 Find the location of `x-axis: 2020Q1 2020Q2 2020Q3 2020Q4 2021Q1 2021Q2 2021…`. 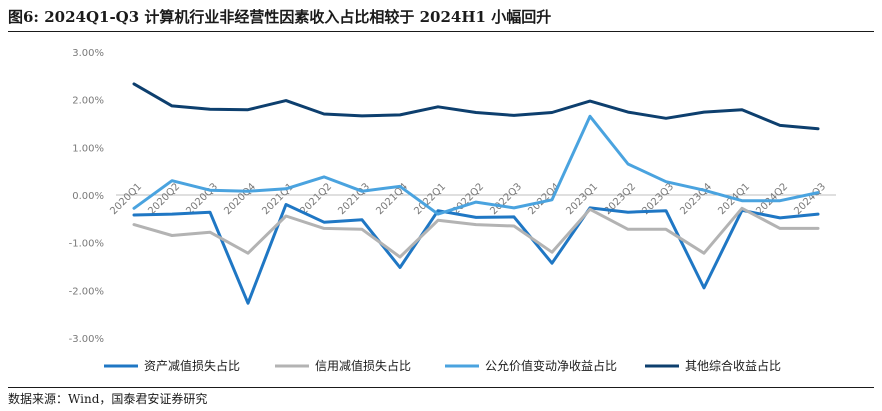

x-axis: 2020Q1 2020Q2 2020Q3 2020Q4 2021Q1 2021Q2 2021… is located at coordinates (472, 199).